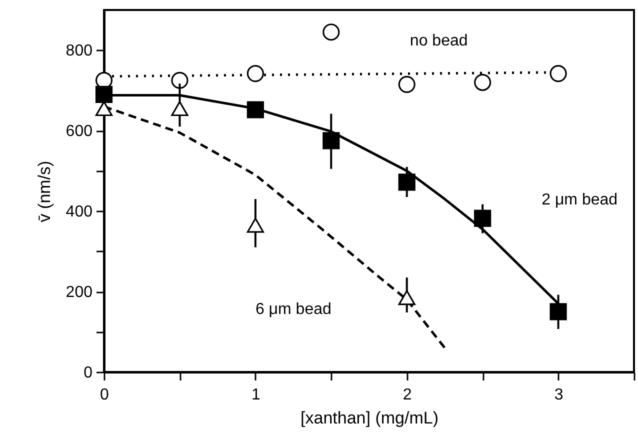 Image resolution: width=638 pixels, height=446 pixels. Describe the element at coordinates (79, 293) in the screenshot. I see `y-tick-label: 200` at that location.